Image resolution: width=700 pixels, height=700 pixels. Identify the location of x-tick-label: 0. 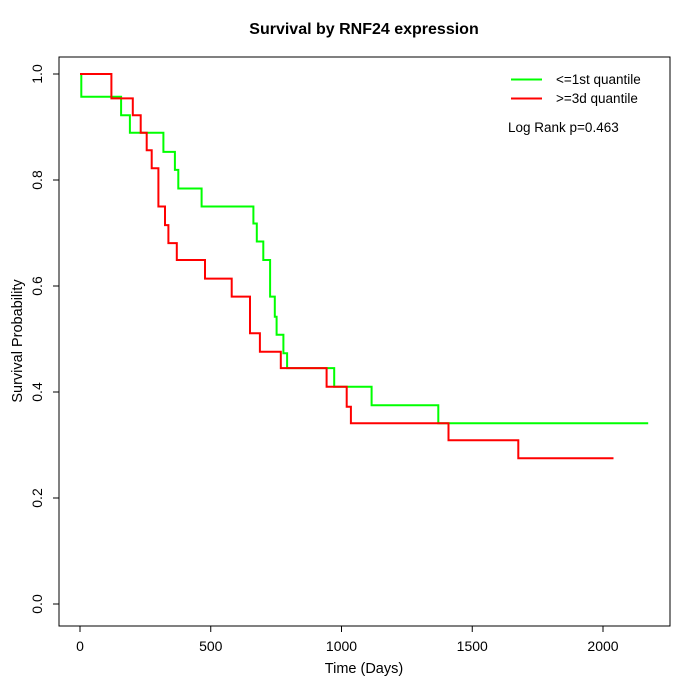
(80, 646).